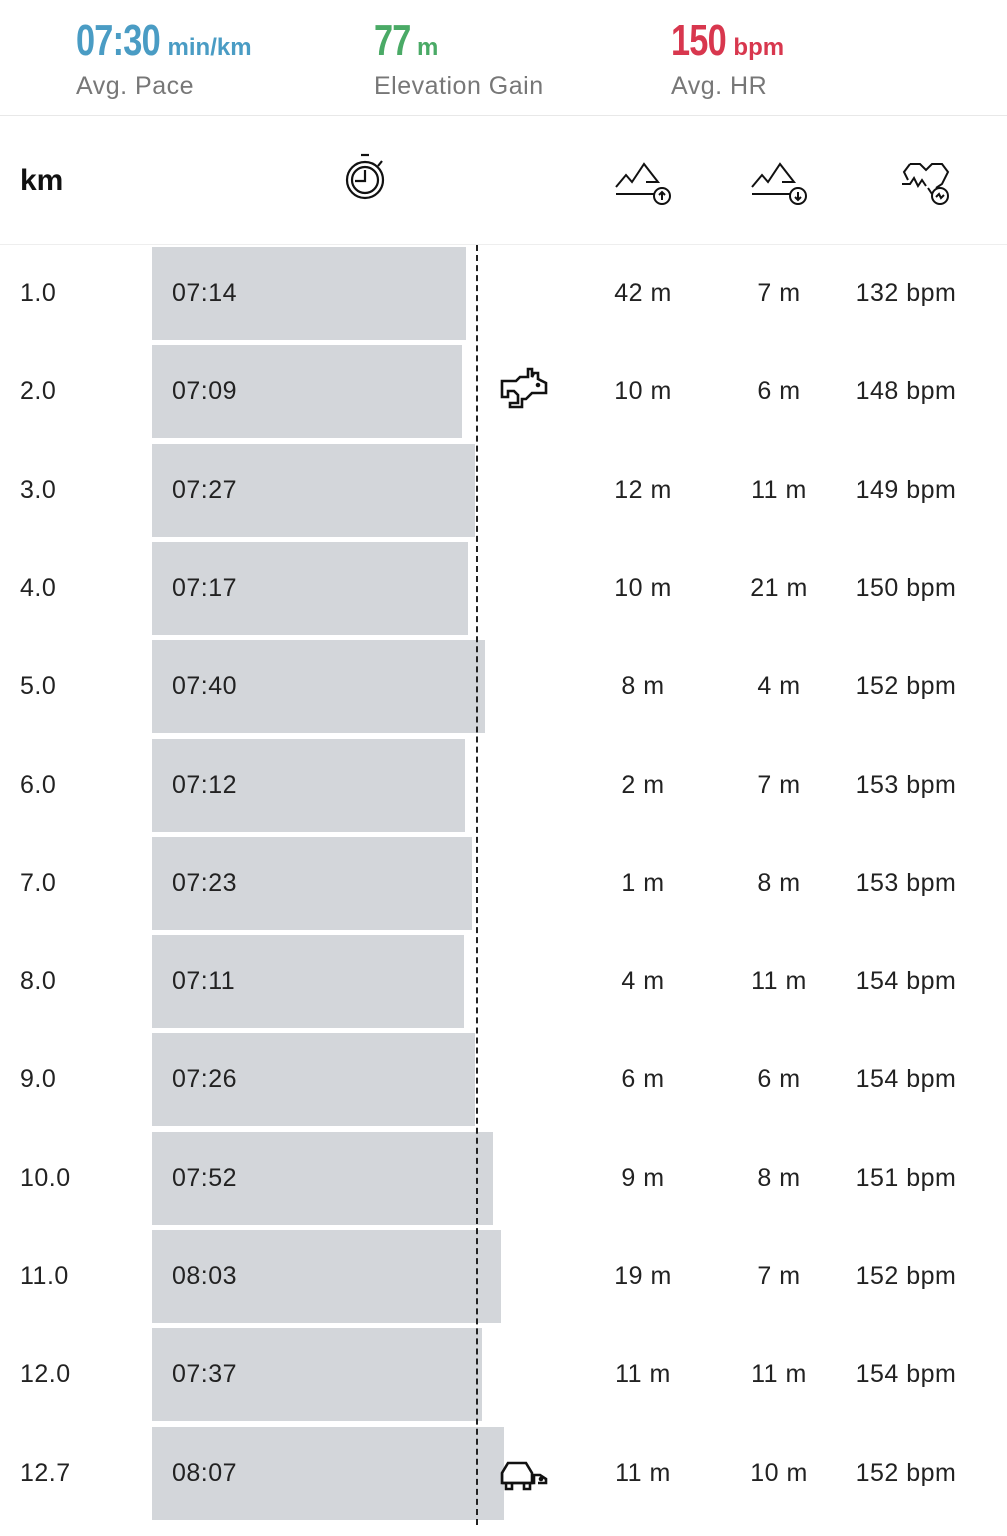 Image resolution: width=1007 pixels, height=1536 pixels. Describe the element at coordinates (118, 40) in the screenshot. I see `avg-pace-value: 07:30` at that location.